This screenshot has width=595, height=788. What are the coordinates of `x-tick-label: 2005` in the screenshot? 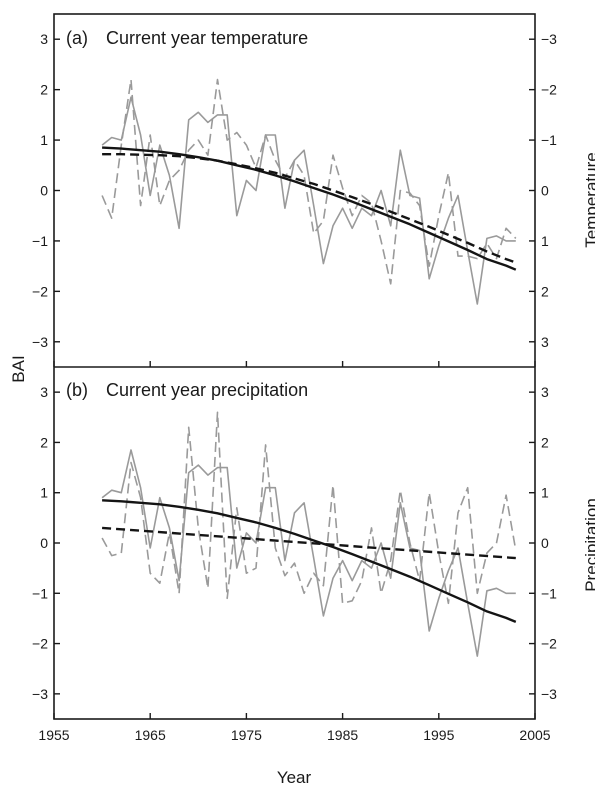 It's located at (534, 735).